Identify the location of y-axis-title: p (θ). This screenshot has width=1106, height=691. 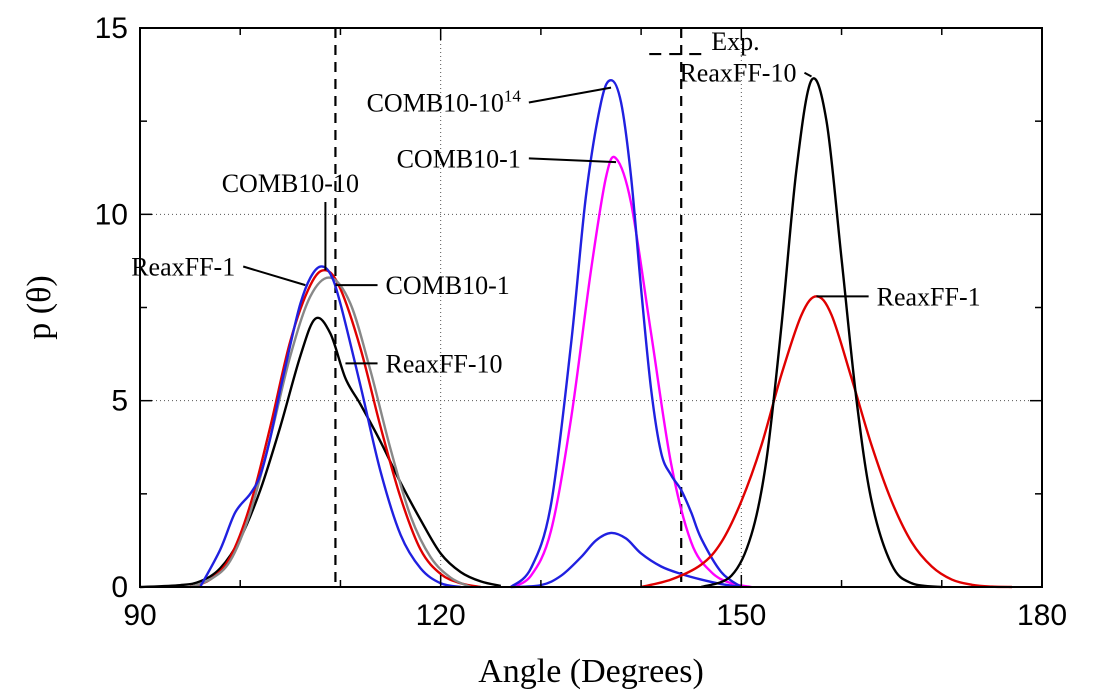
(39, 307).